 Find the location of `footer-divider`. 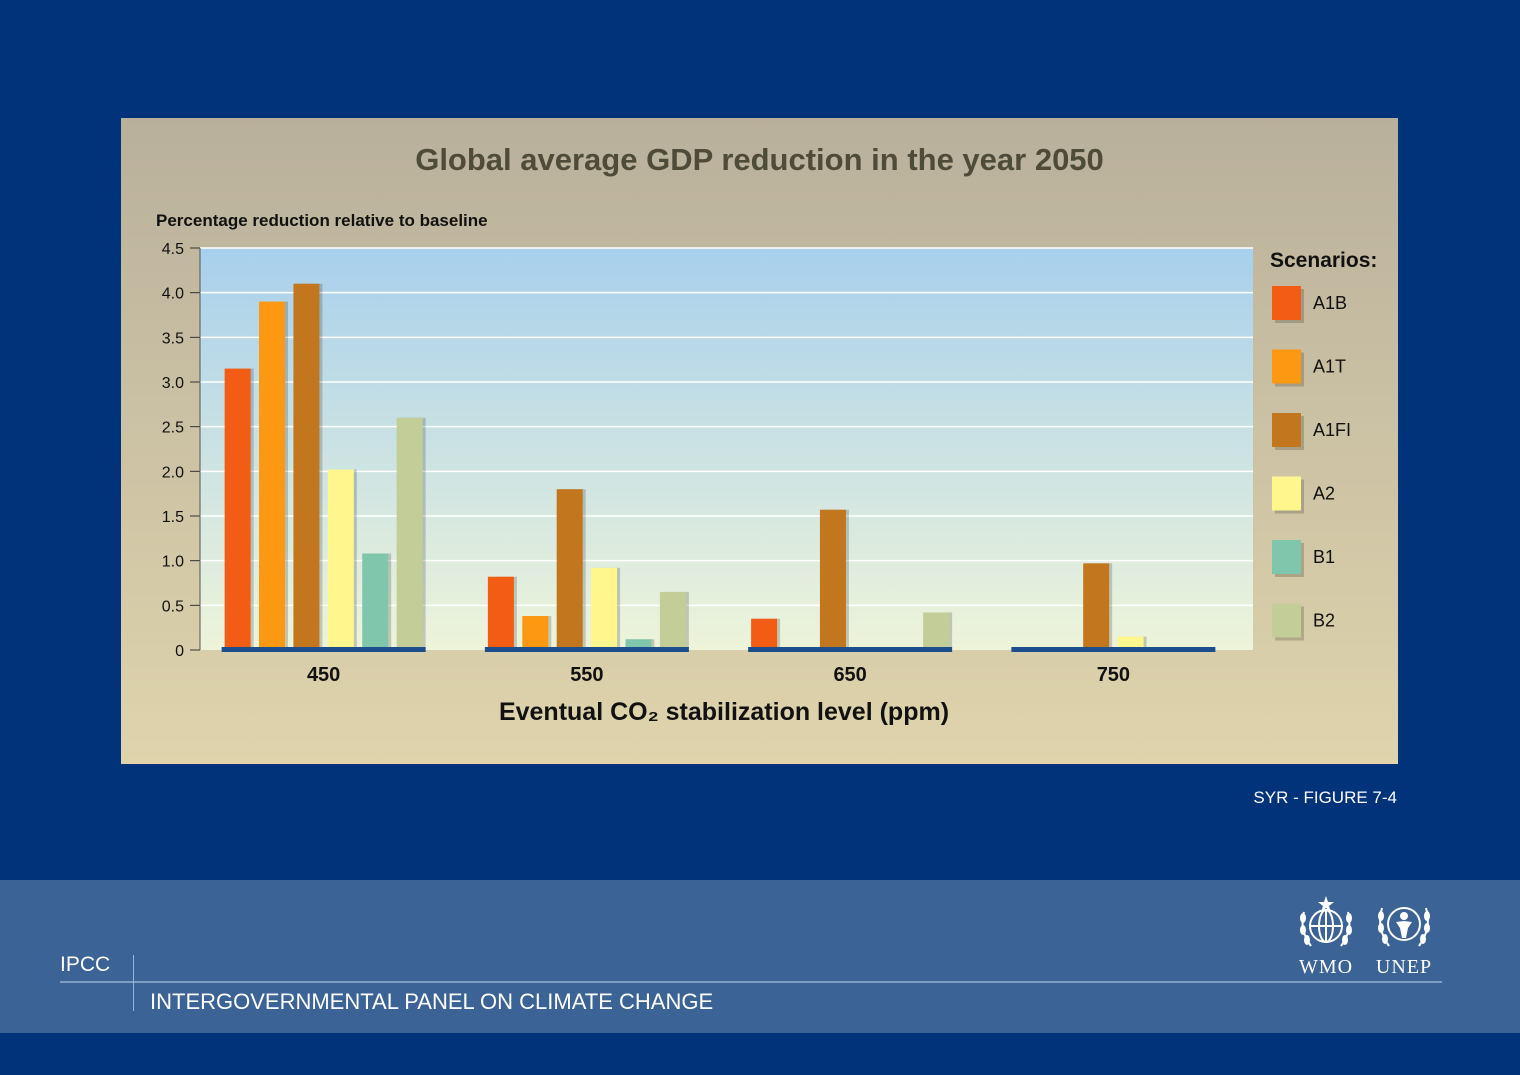

footer-divider is located at coordinates (133, 983).